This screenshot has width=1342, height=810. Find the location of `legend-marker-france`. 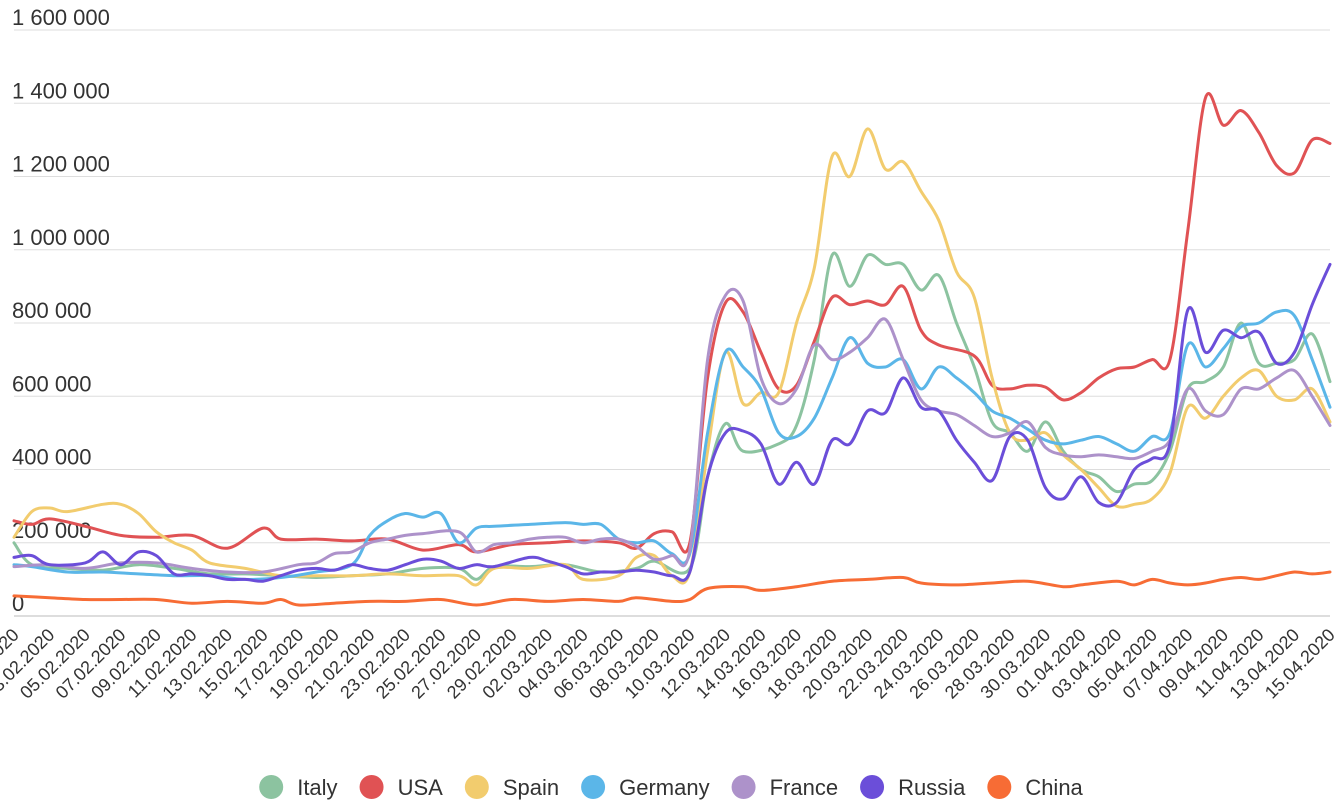

legend-marker-france is located at coordinates (743, 787).